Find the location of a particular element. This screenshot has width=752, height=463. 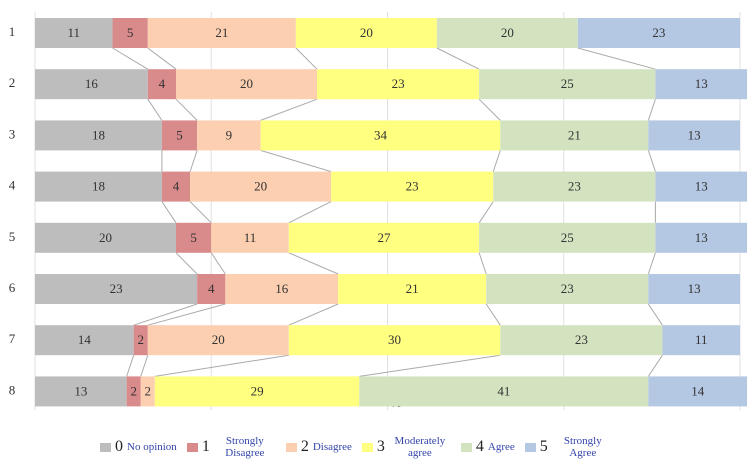

data-label: 34 is located at coordinates (381, 134).